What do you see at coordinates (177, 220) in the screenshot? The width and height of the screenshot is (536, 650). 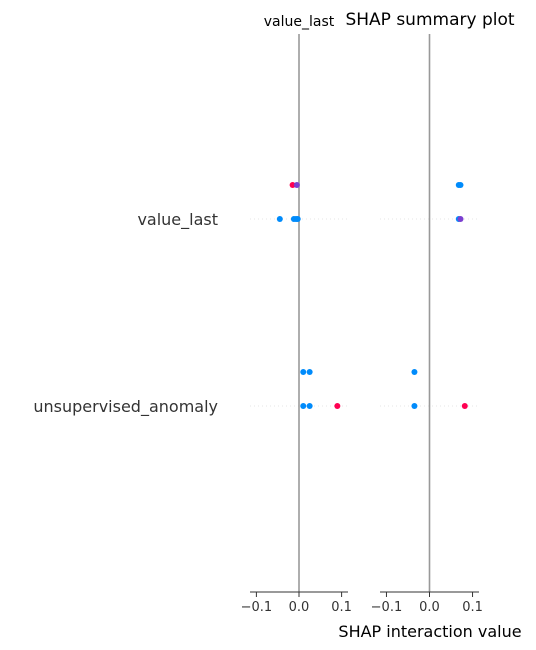 I see `feature-label-value_last: value_last` at bounding box center [177, 220].